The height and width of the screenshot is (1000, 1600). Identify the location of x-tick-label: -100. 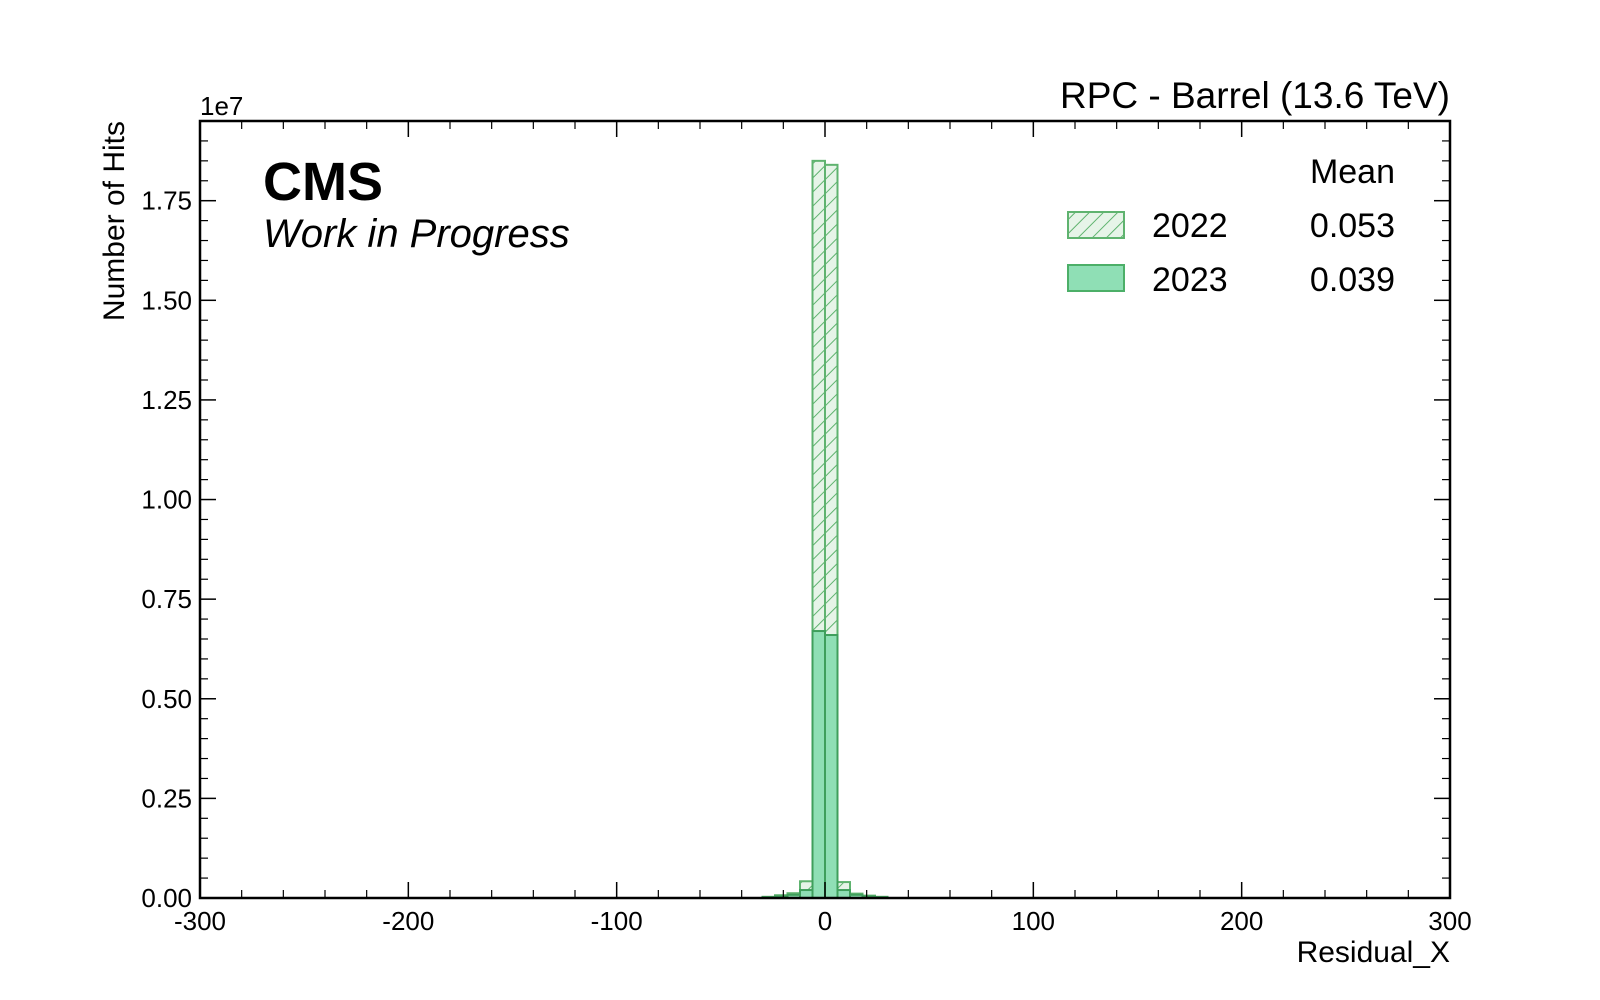
(617, 921).